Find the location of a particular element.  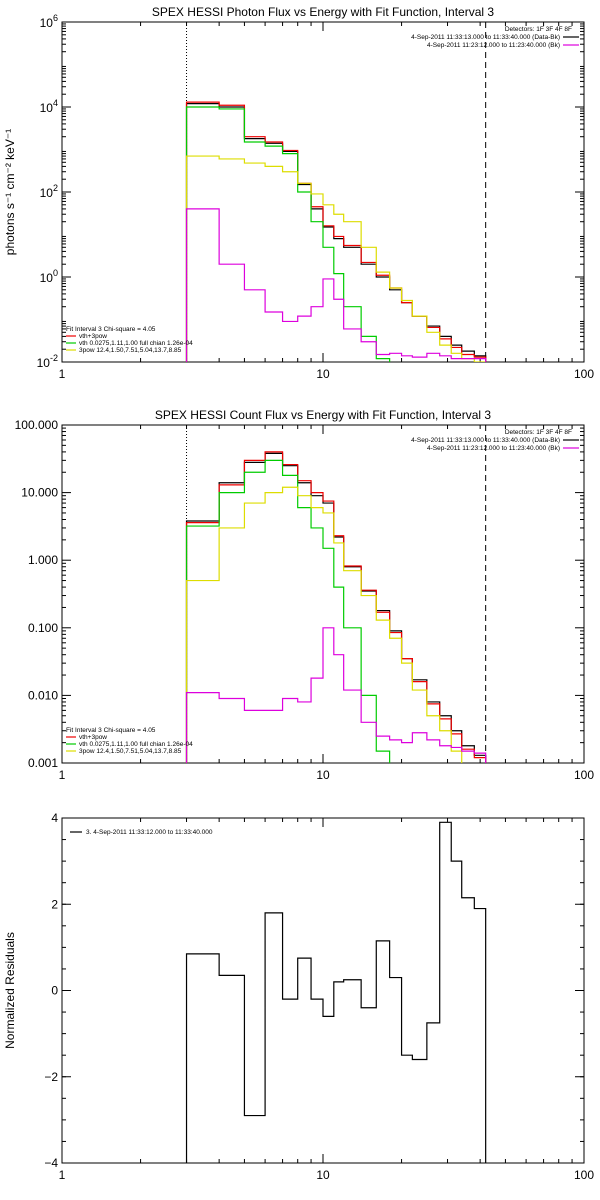

y-axis-label: photons s⁻¹ cm⁻² keV⁻¹ is located at coordinates (10, 192).